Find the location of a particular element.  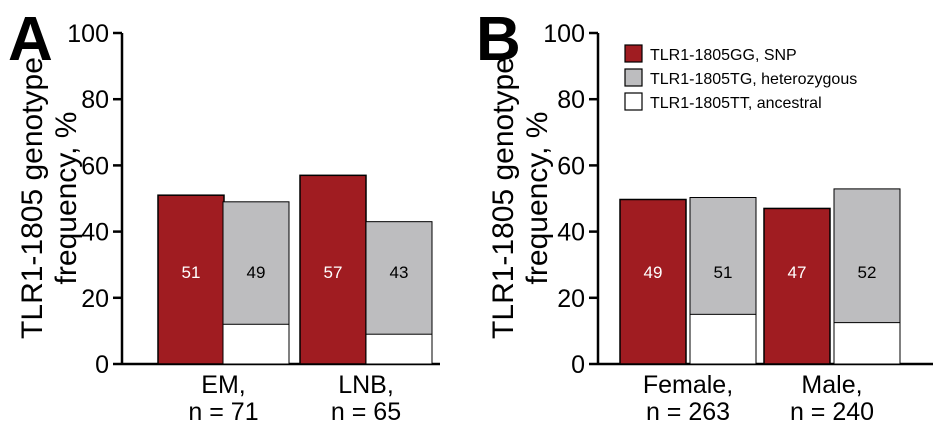

category-label: n = 65 is located at coordinates (366, 410).